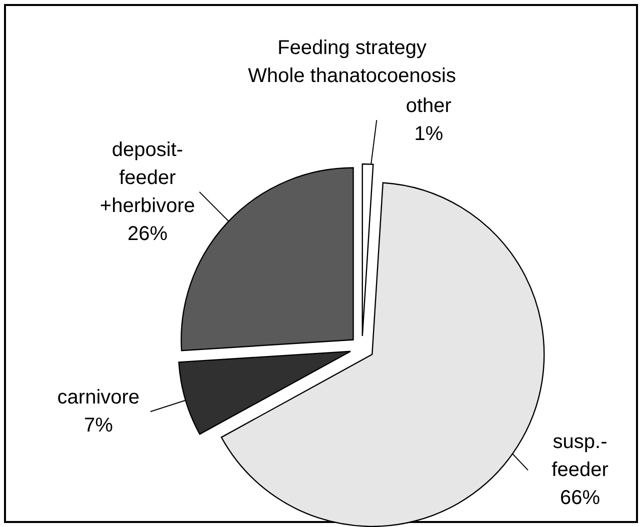 The height and width of the screenshot is (527, 642). Describe the element at coordinates (429, 106) in the screenshot. I see `slice-label: other` at that location.